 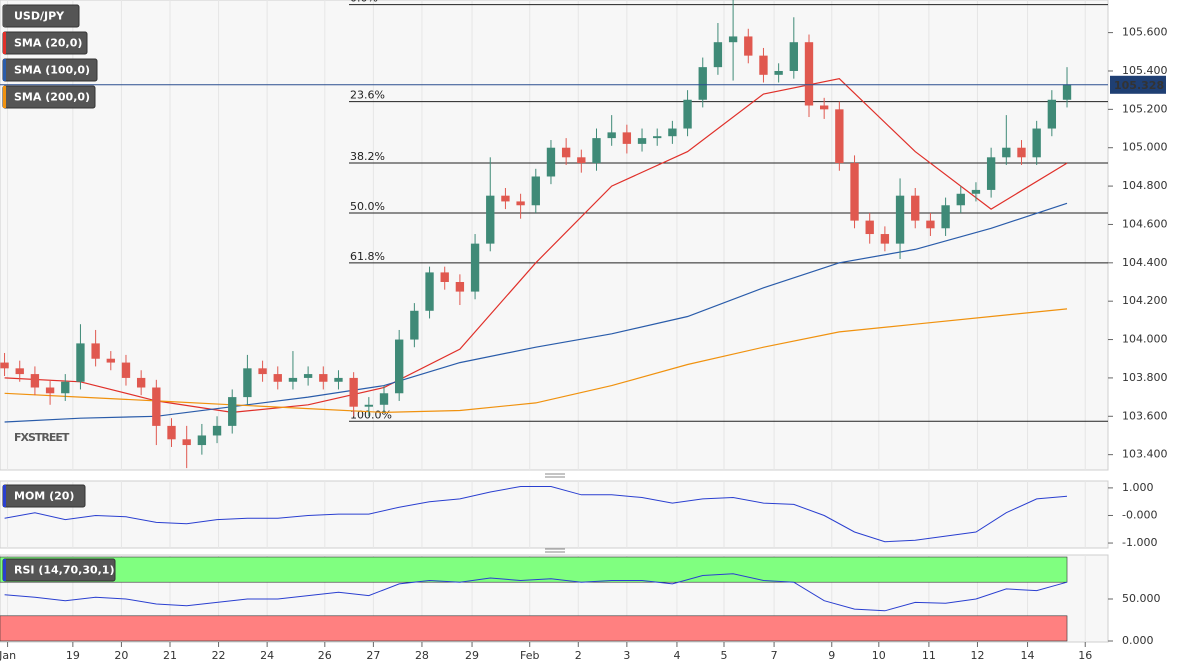 I want to click on last-price-label: 105.328, so click(x=1139, y=85).